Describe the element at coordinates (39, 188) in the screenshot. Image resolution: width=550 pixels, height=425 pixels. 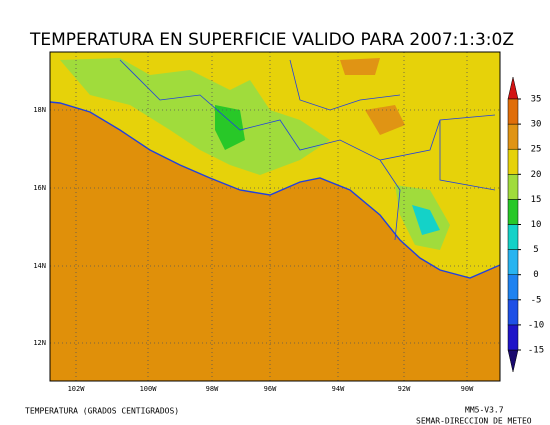
I see `lat-label: 16N` at that location.